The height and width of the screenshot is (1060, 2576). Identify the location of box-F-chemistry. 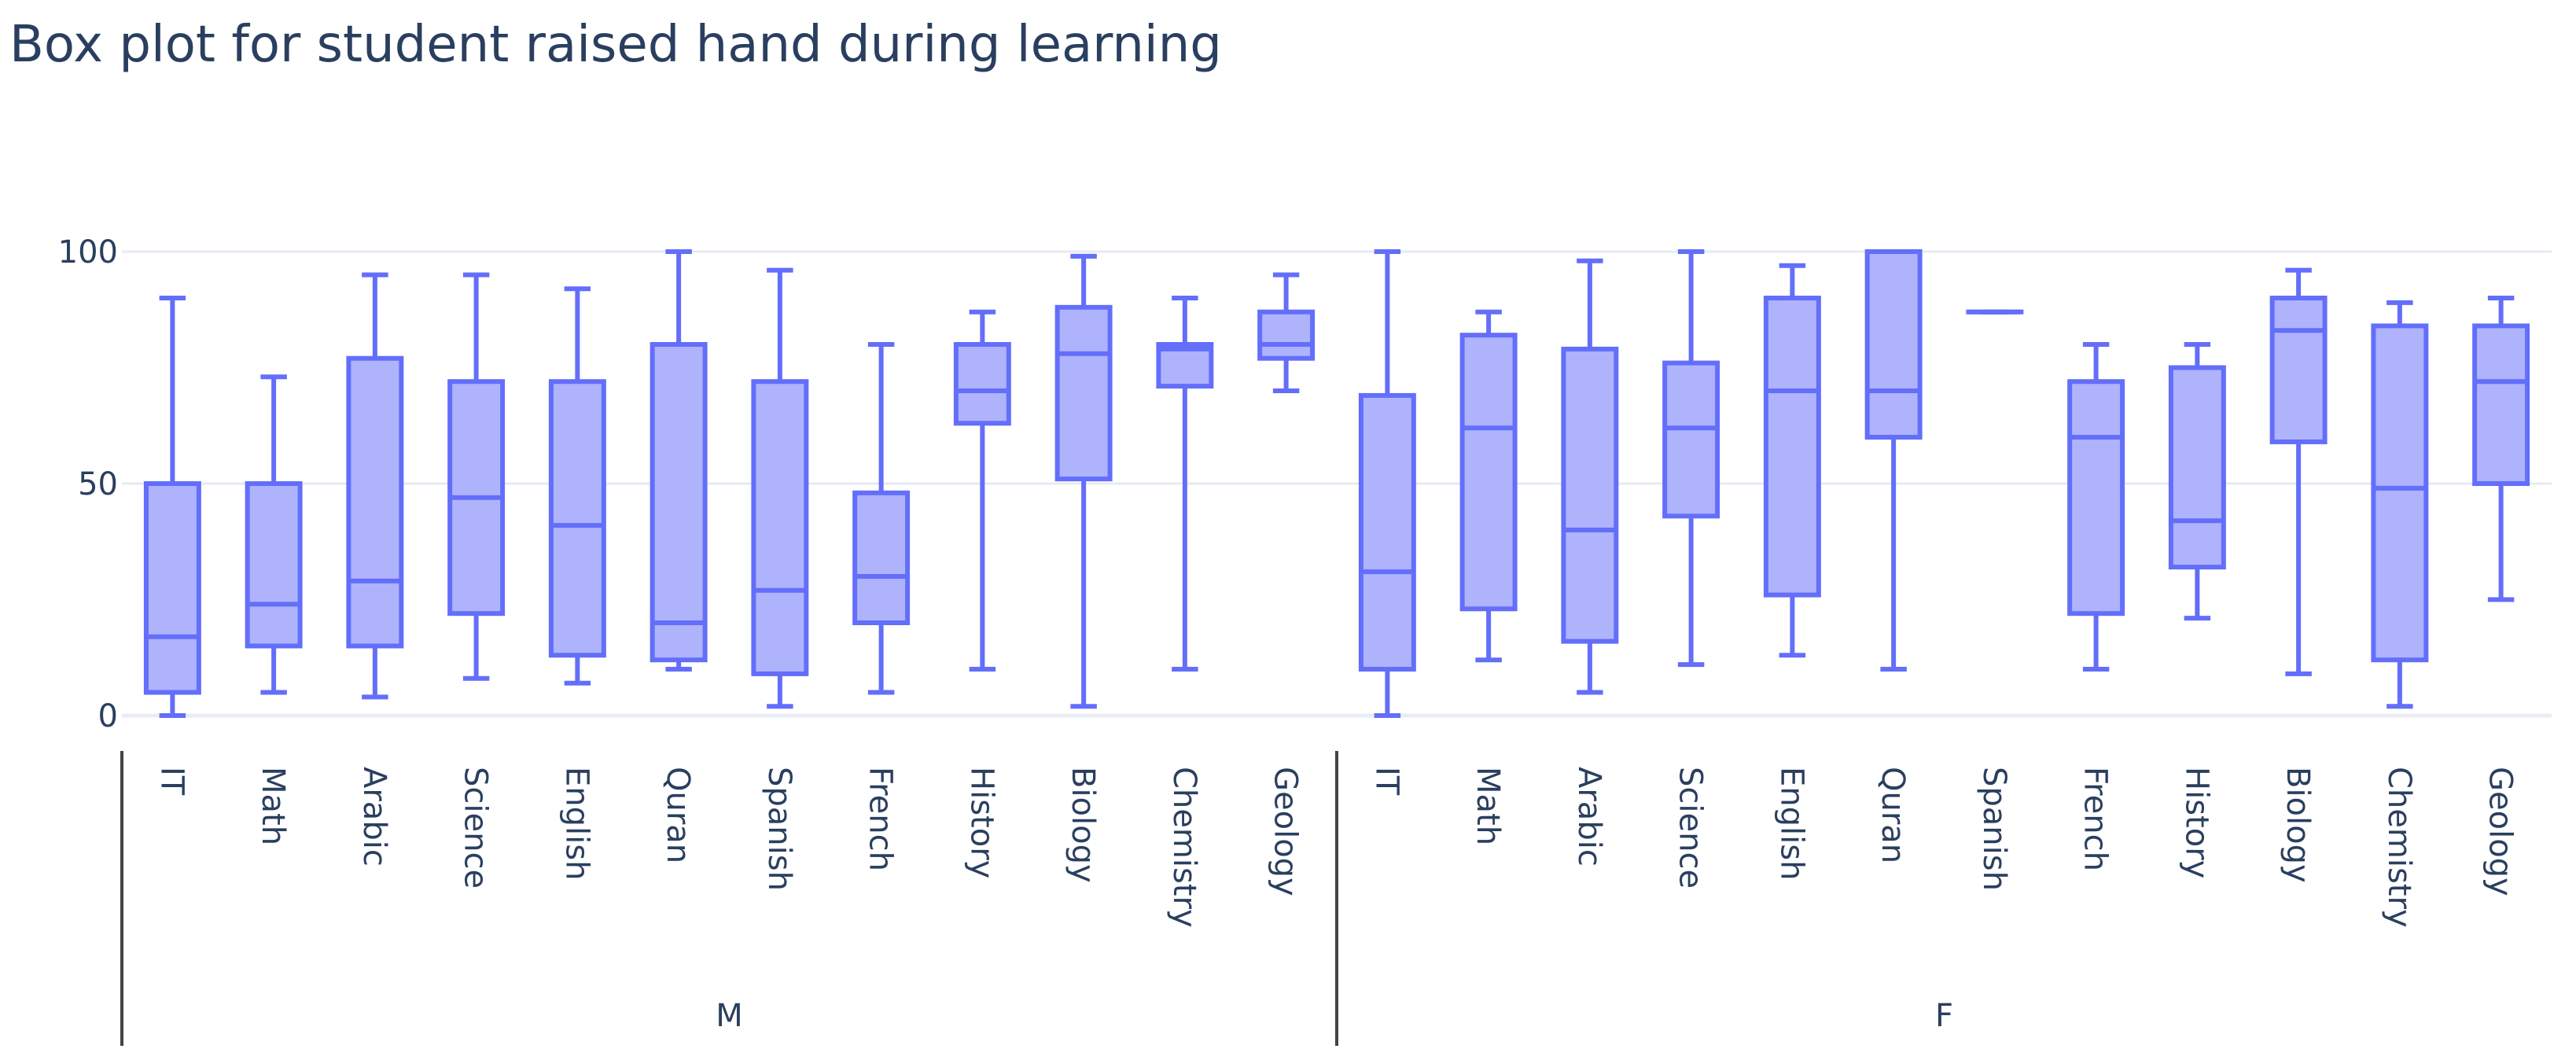
(2400, 504).